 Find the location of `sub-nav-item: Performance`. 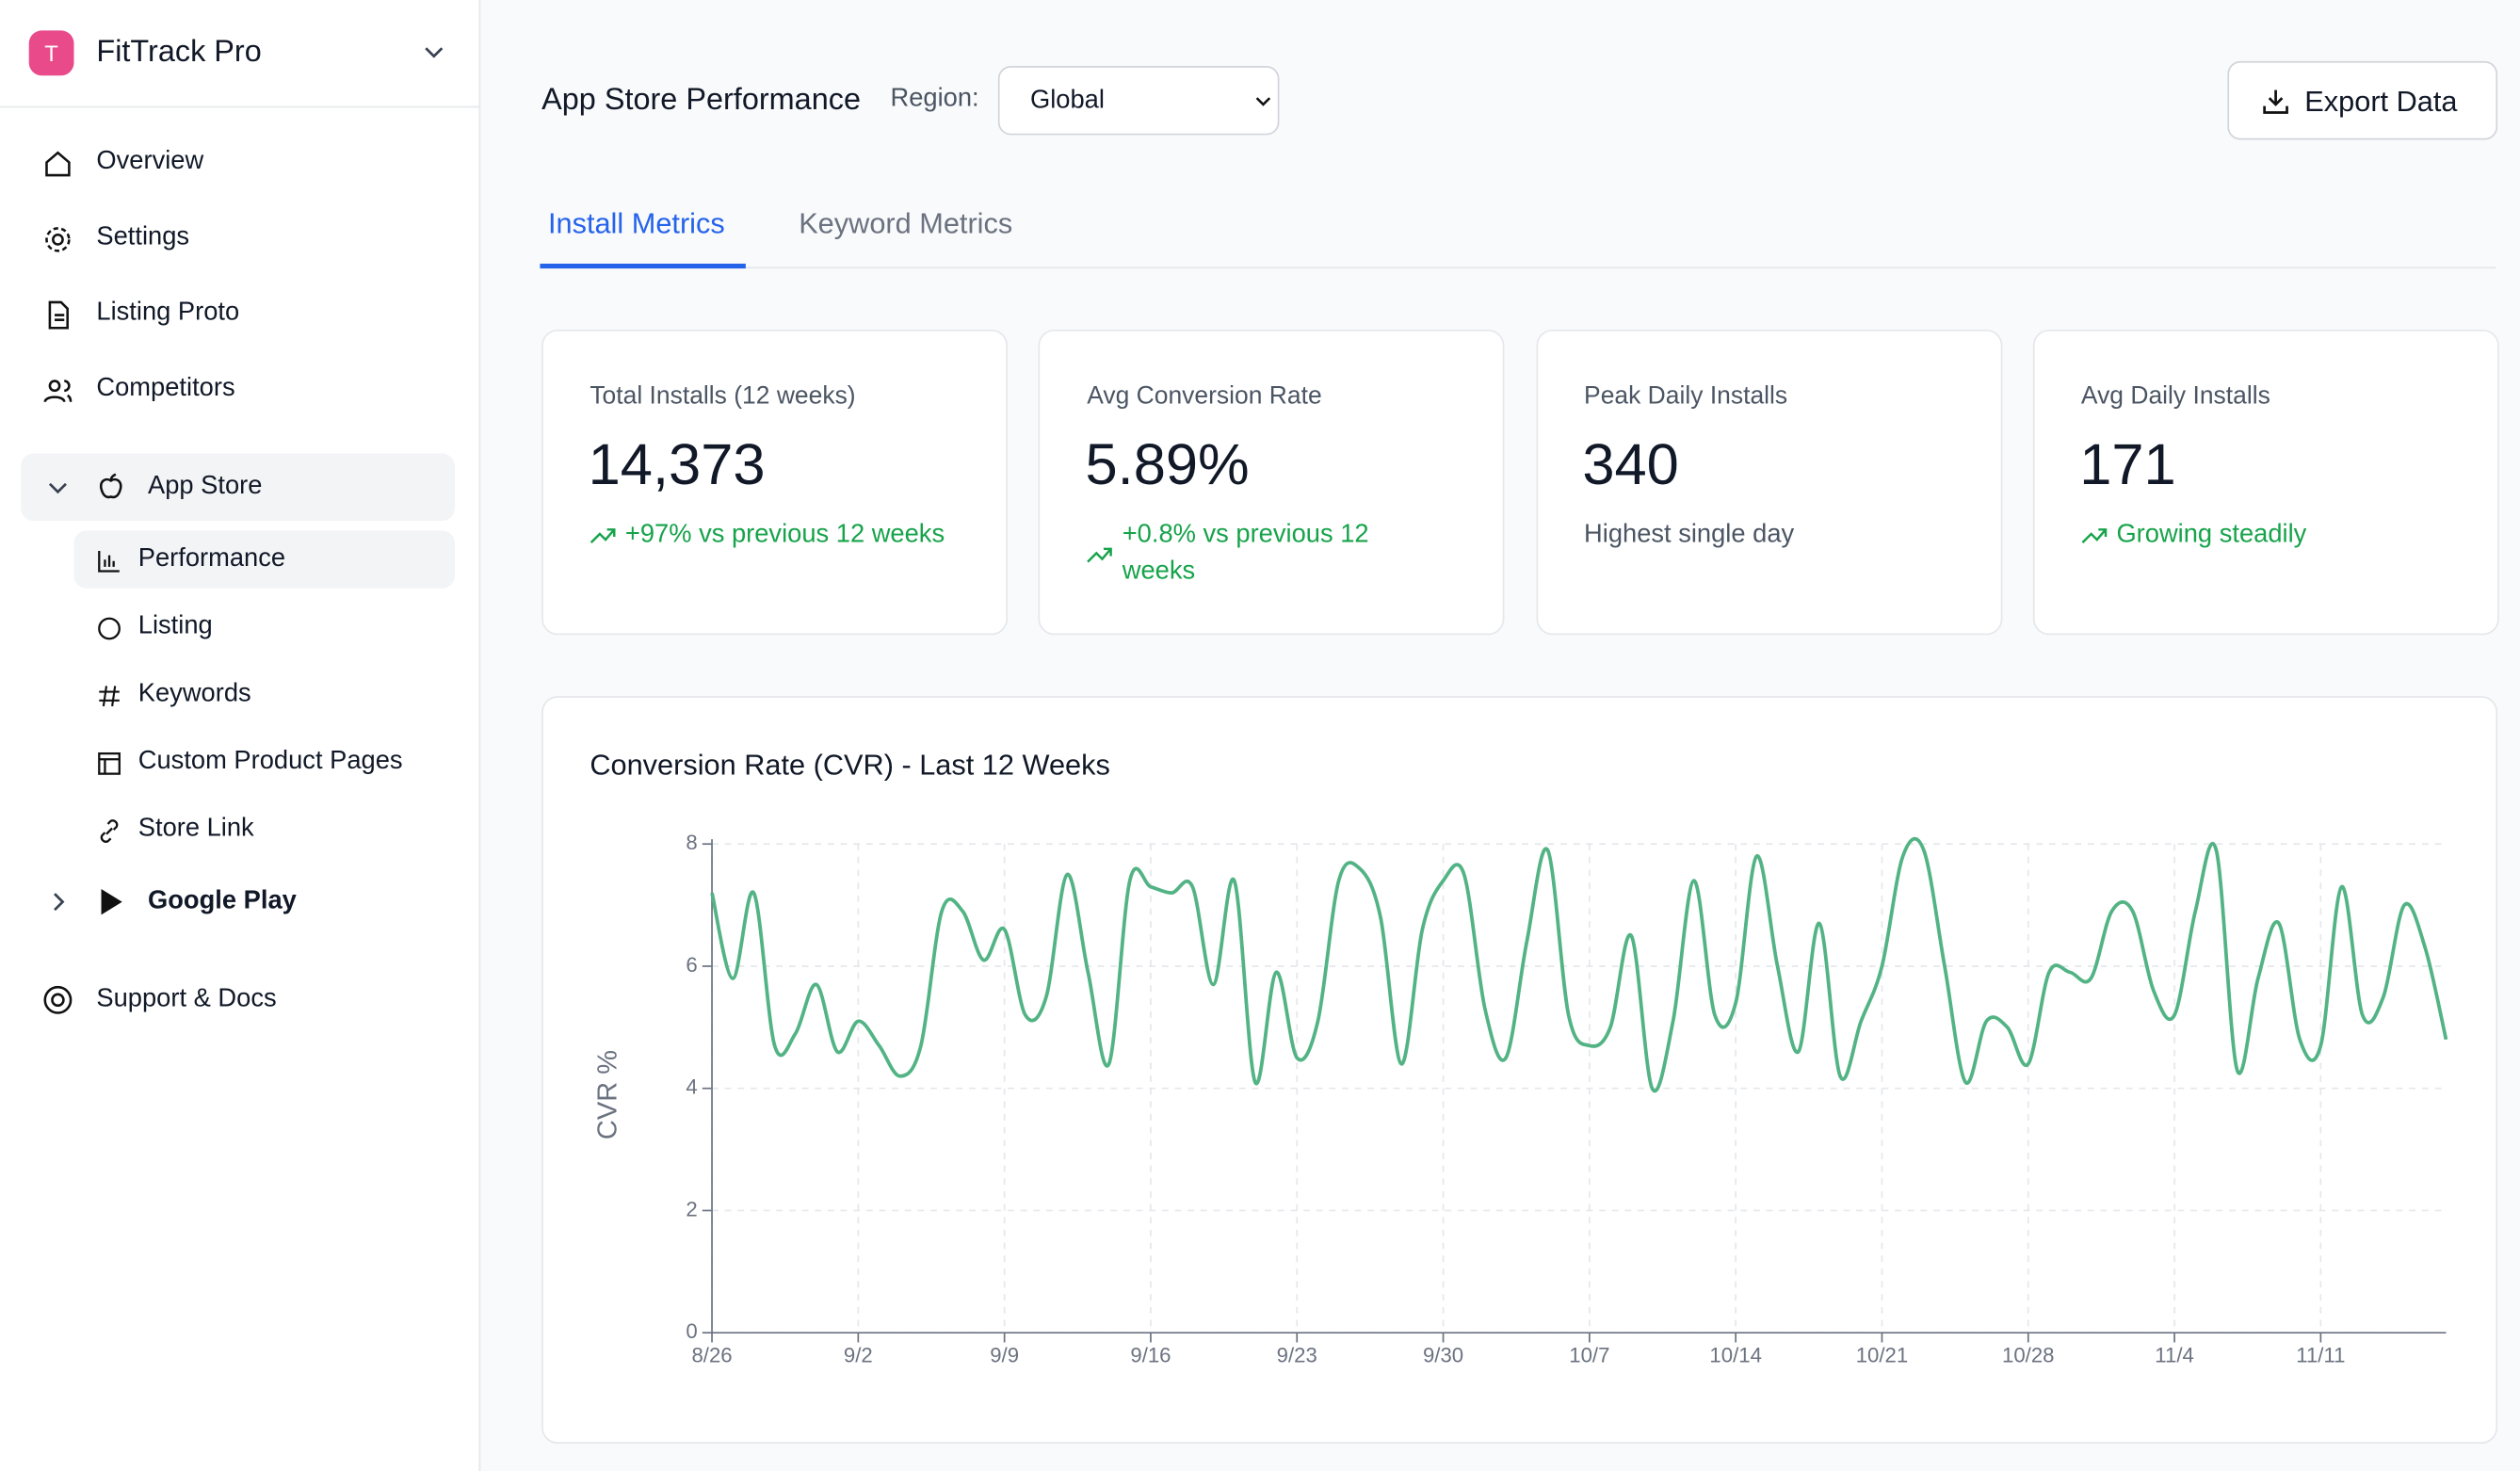

sub-nav-item: Performance is located at coordinates (212, 558).